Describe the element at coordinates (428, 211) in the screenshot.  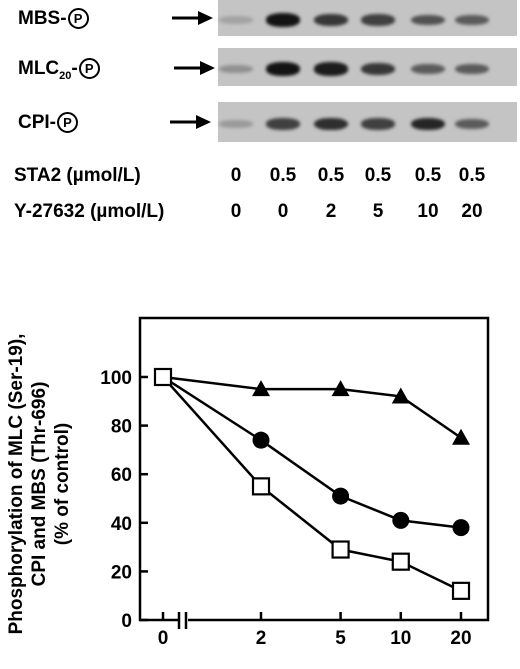
I see `y27632-value: 10` at that location.